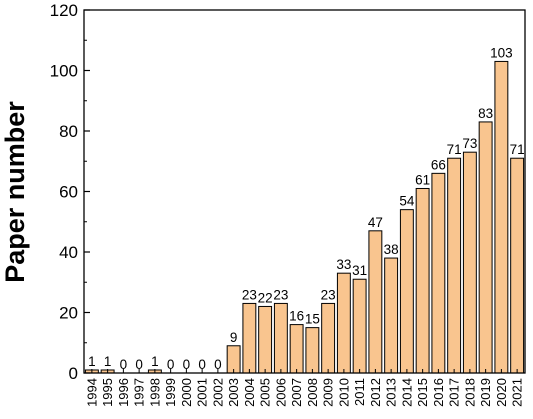  I want to click on bar-2021, so click(517, 265).